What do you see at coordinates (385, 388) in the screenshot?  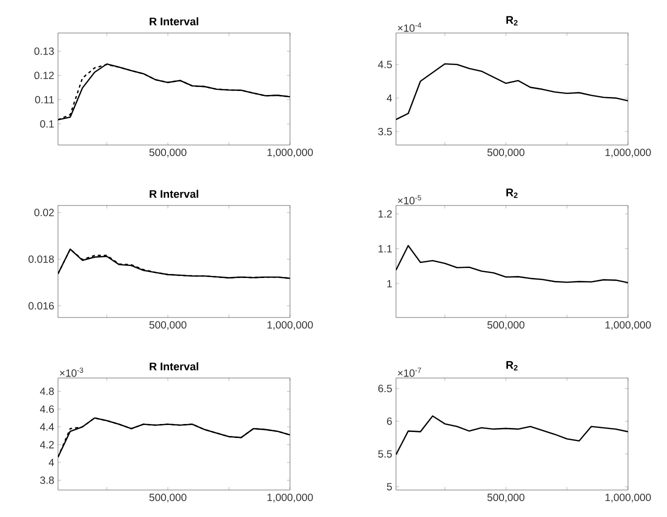 I see `y-tick-label: 6.5` at bounding box center [385, 388].